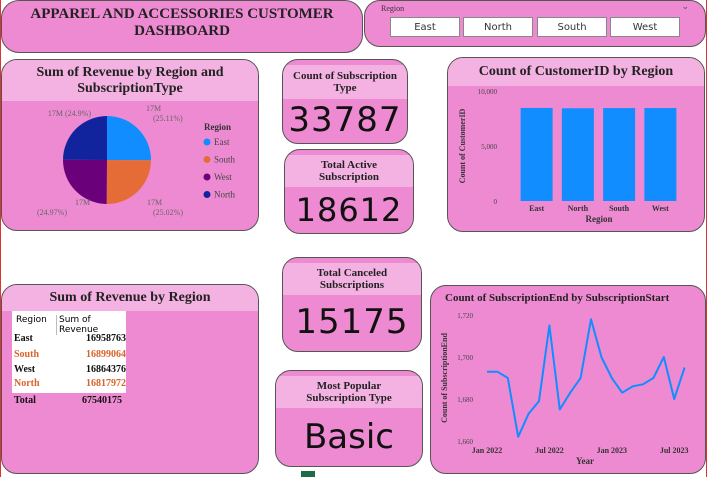 This screenshot has width=707, height=477. Describe the element at coordinates (106, 354) in the screenshot. I see `cell: 16899064` at that location.